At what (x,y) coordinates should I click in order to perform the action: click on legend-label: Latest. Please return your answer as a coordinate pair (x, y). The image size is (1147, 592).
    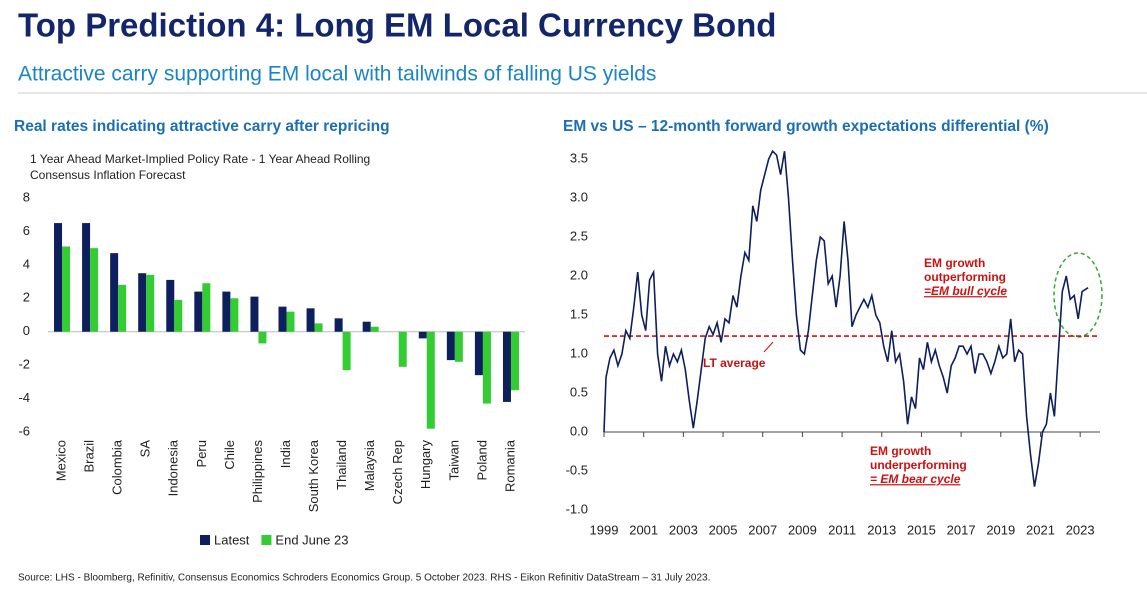
    Looking at the image, I should click on (232, 539).